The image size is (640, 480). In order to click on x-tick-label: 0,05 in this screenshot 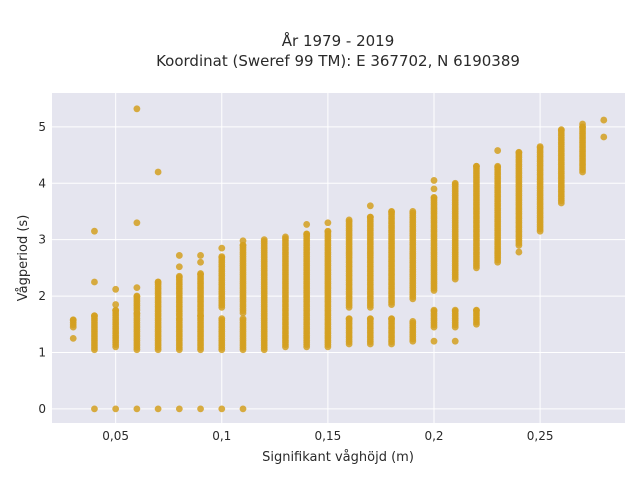, I will do `click(115, 436)`.